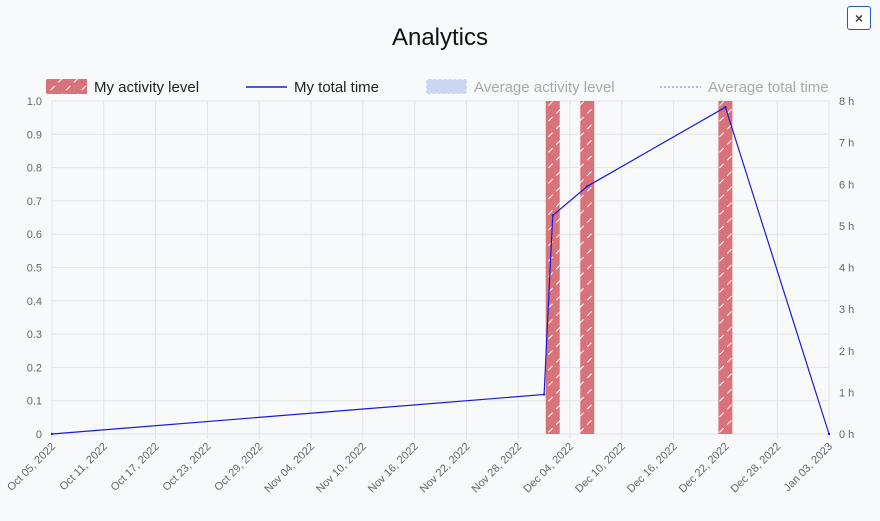  I want to click on y-right-tick-label: 3 h, so click(846, 310).